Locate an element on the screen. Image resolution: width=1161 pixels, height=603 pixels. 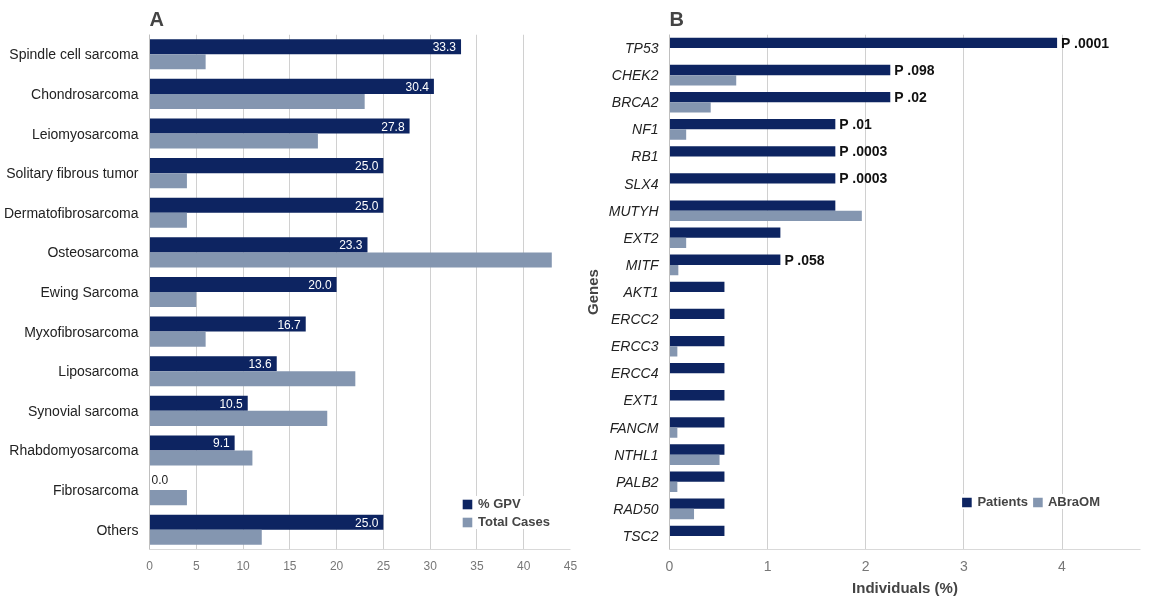
x-tick-label: 5 is located at coordinates (196, 565).